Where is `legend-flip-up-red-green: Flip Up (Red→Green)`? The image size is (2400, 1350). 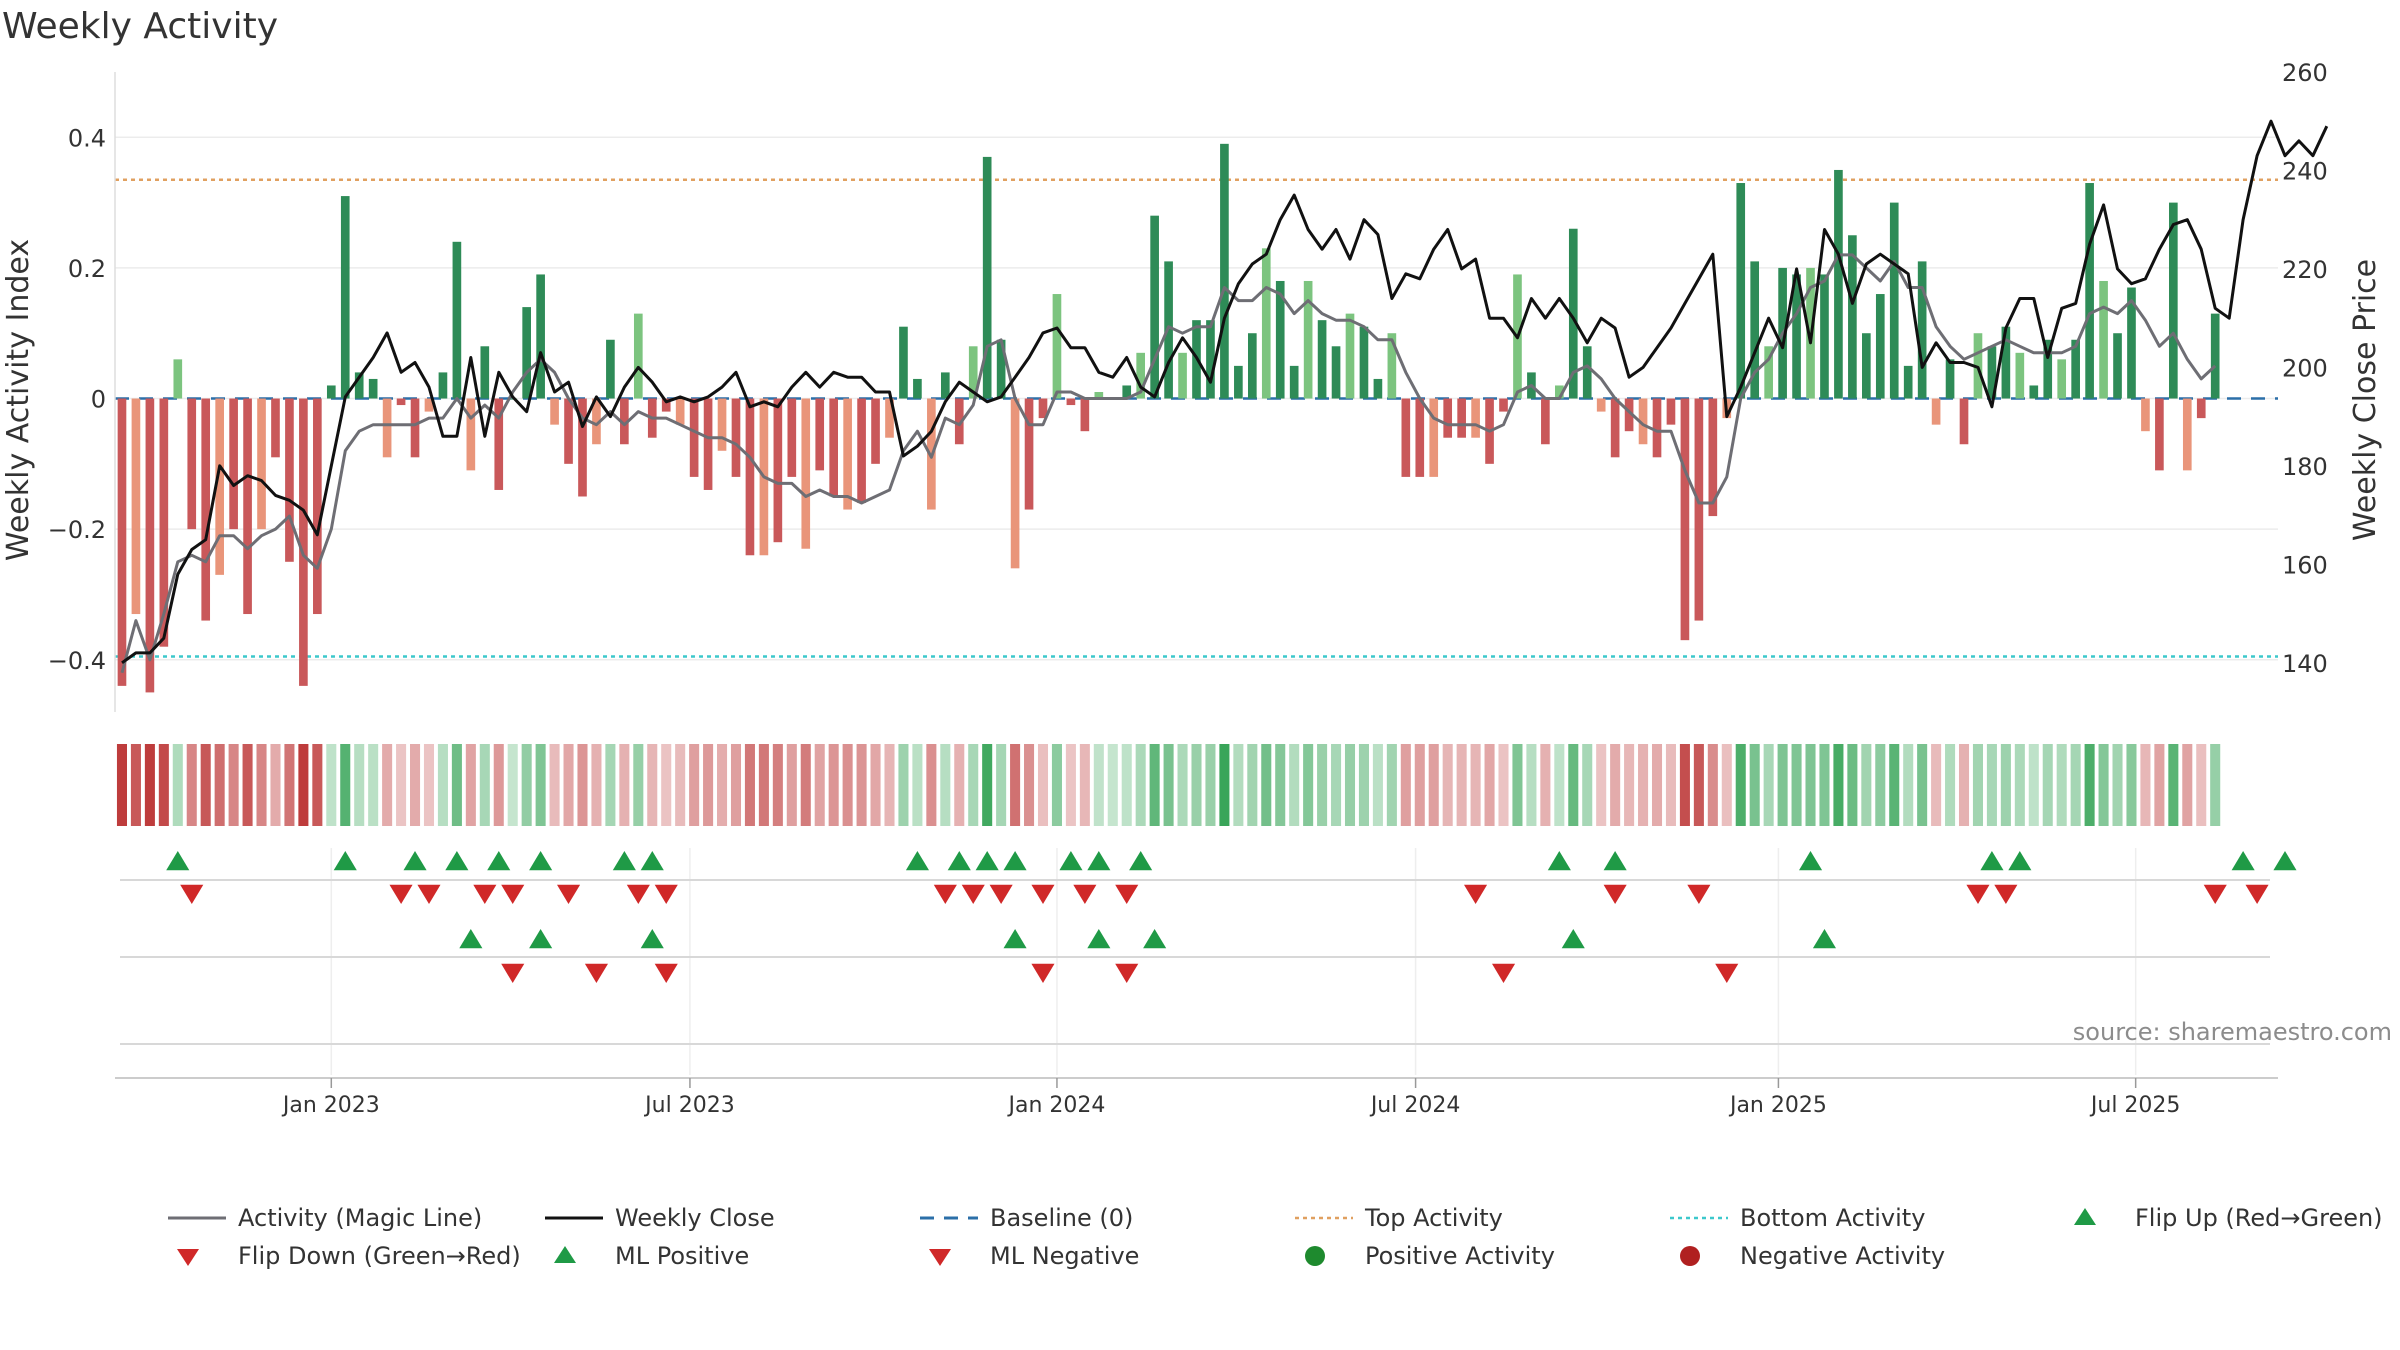 legend-flip-up-red-green: Flip Up (Red→Green) is located at coordinates (2228, 1218).